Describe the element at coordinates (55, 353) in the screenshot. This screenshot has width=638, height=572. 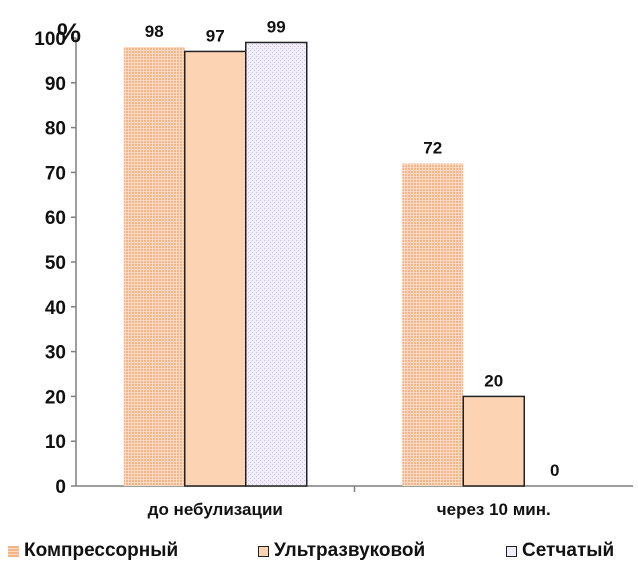
I see `y-tick-label: 30` at that location.